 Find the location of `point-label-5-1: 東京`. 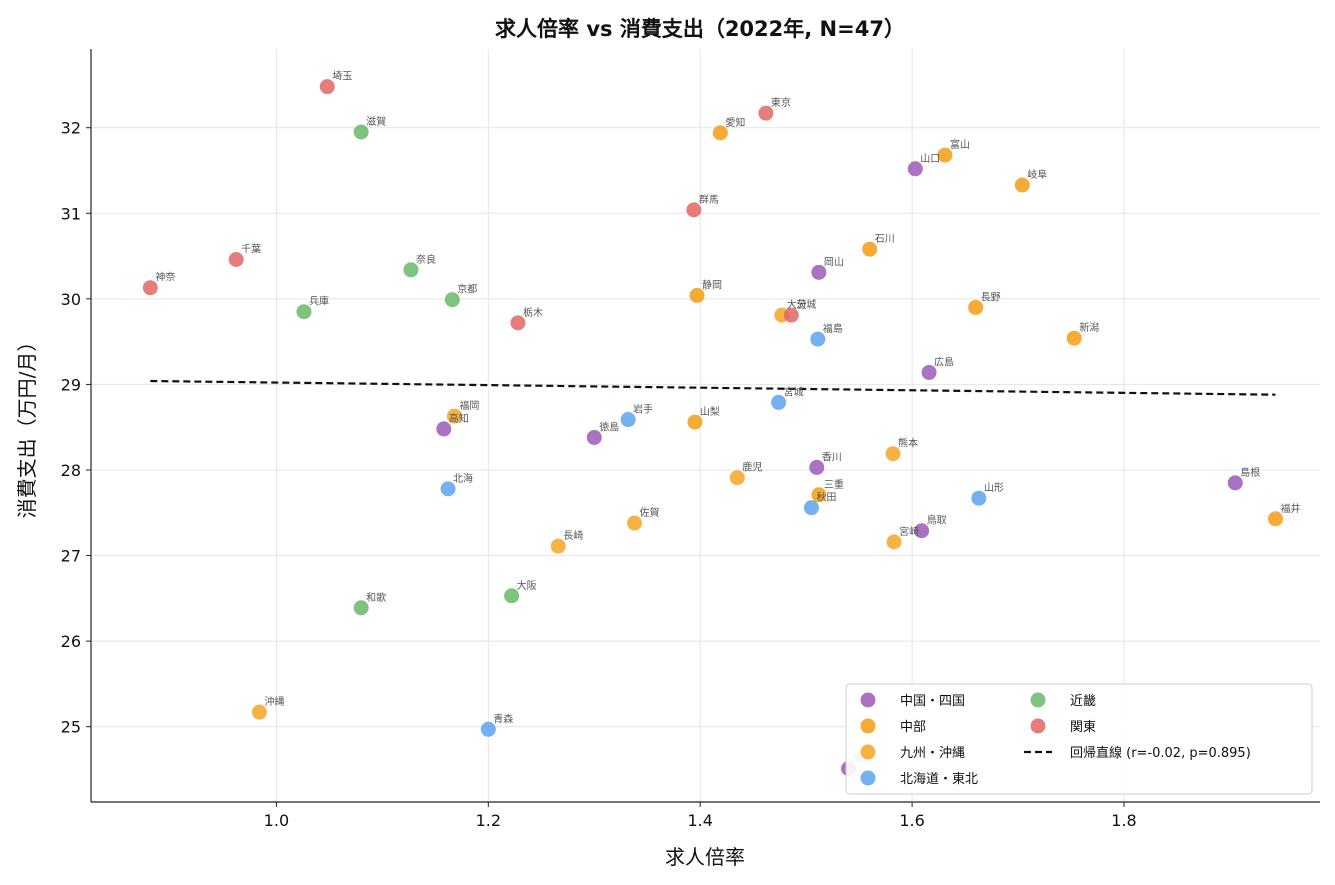

point-label-5-1: 東京 is located at coordinates (781, 102).